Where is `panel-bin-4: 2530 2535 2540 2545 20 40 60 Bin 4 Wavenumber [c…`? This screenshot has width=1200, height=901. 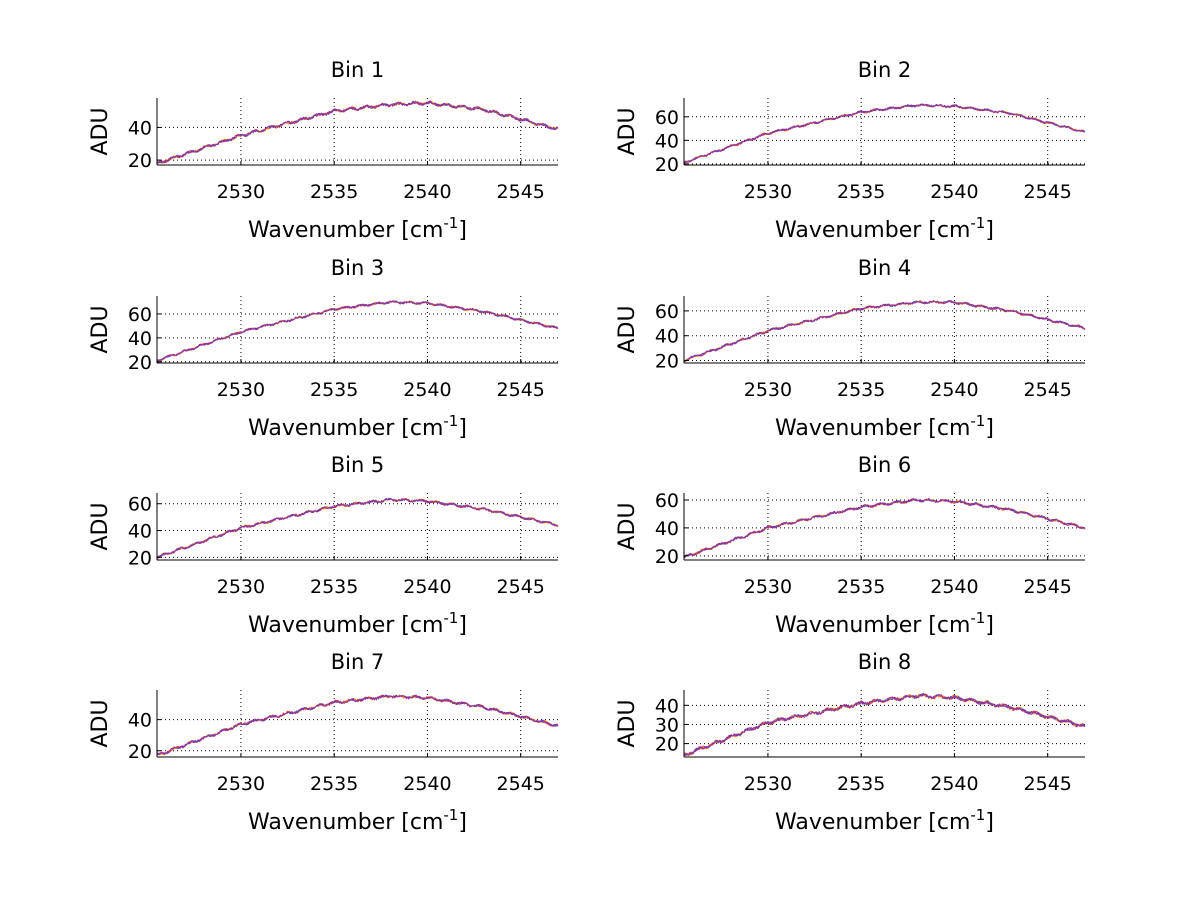
panel-bin-4: 2530 2535 2540 2545 20 40 60 Bin 4 Wavenumber [c… is located at coordinates (850, 348).